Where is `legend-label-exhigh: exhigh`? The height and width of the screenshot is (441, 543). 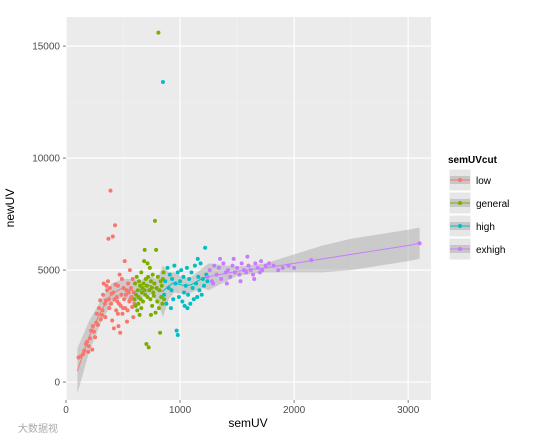
legend-label-exhigh: exhigh is located at coordinates (490, 250).